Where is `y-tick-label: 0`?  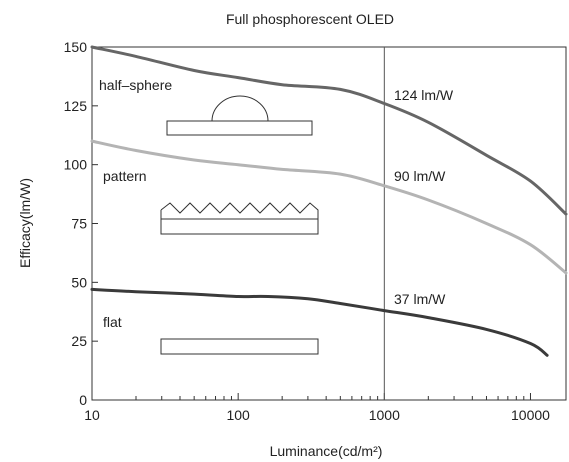
y-tick-label: 0 is located at coordinates (83, 400).